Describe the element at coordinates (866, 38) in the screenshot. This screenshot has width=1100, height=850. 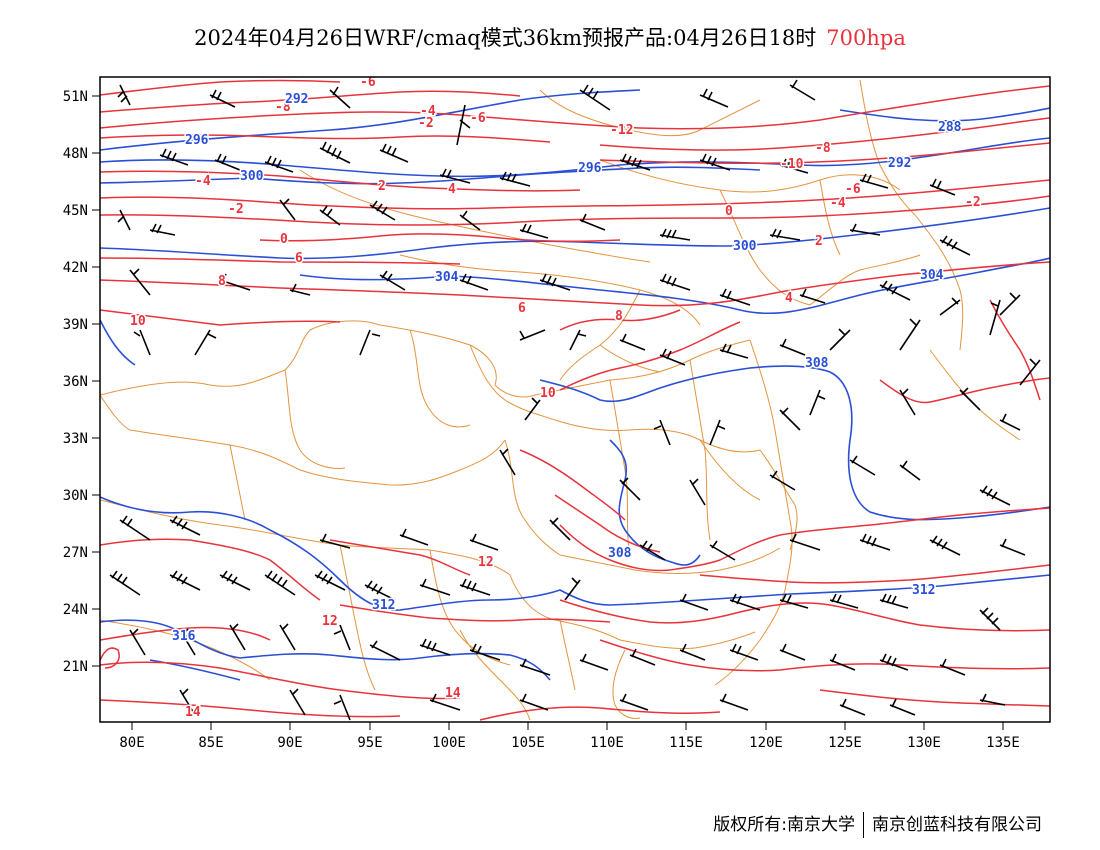
I see `title-level: 700hpa` at that location.